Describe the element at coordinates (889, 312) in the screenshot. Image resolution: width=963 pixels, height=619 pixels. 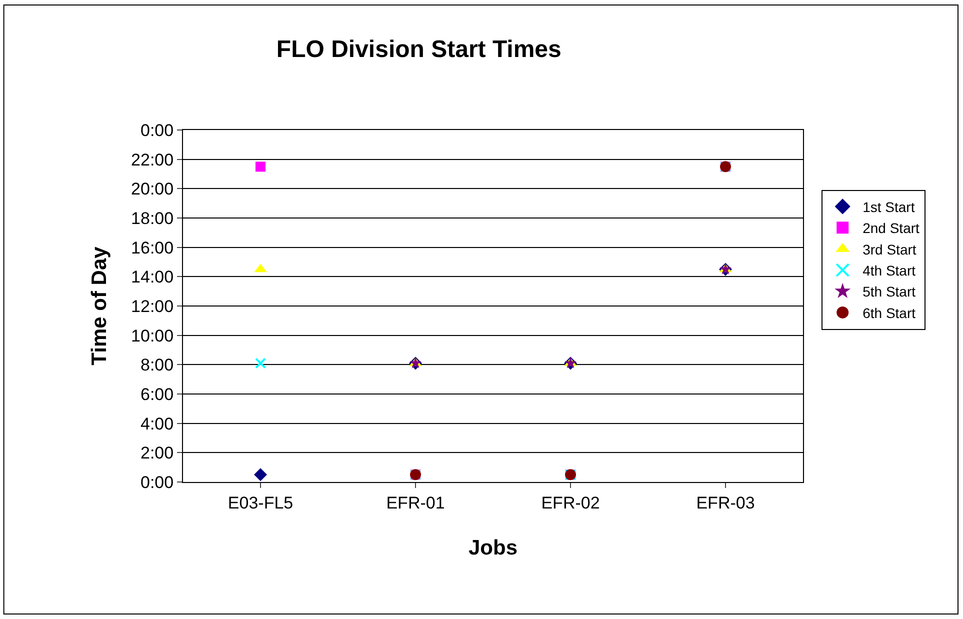
I see `legend-label: 6th Start` at that location.